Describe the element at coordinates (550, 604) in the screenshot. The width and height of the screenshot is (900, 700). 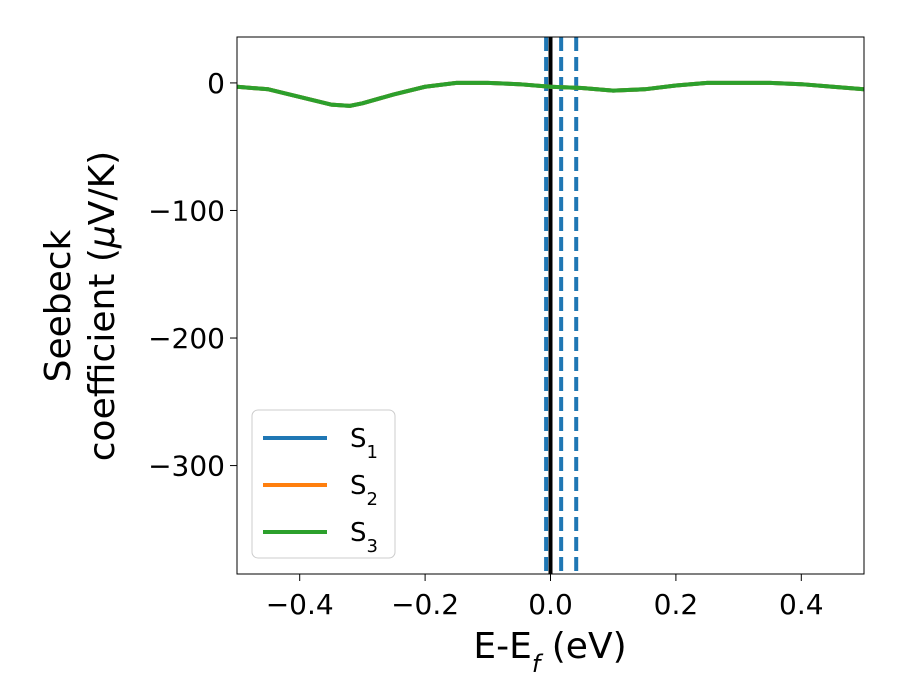
I see `x-tick-label: 0.0` at that location.